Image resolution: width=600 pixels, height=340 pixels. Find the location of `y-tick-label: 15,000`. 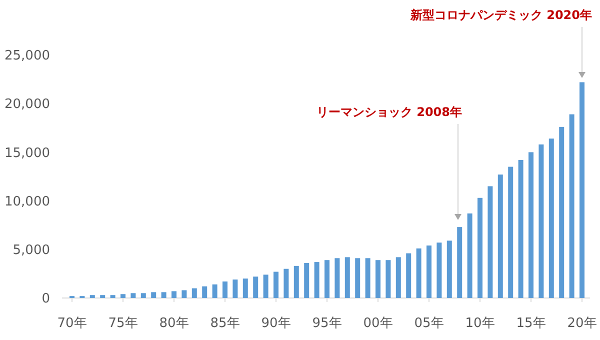

y-tick-label: 15,000 is located at coordinates (27, 153).